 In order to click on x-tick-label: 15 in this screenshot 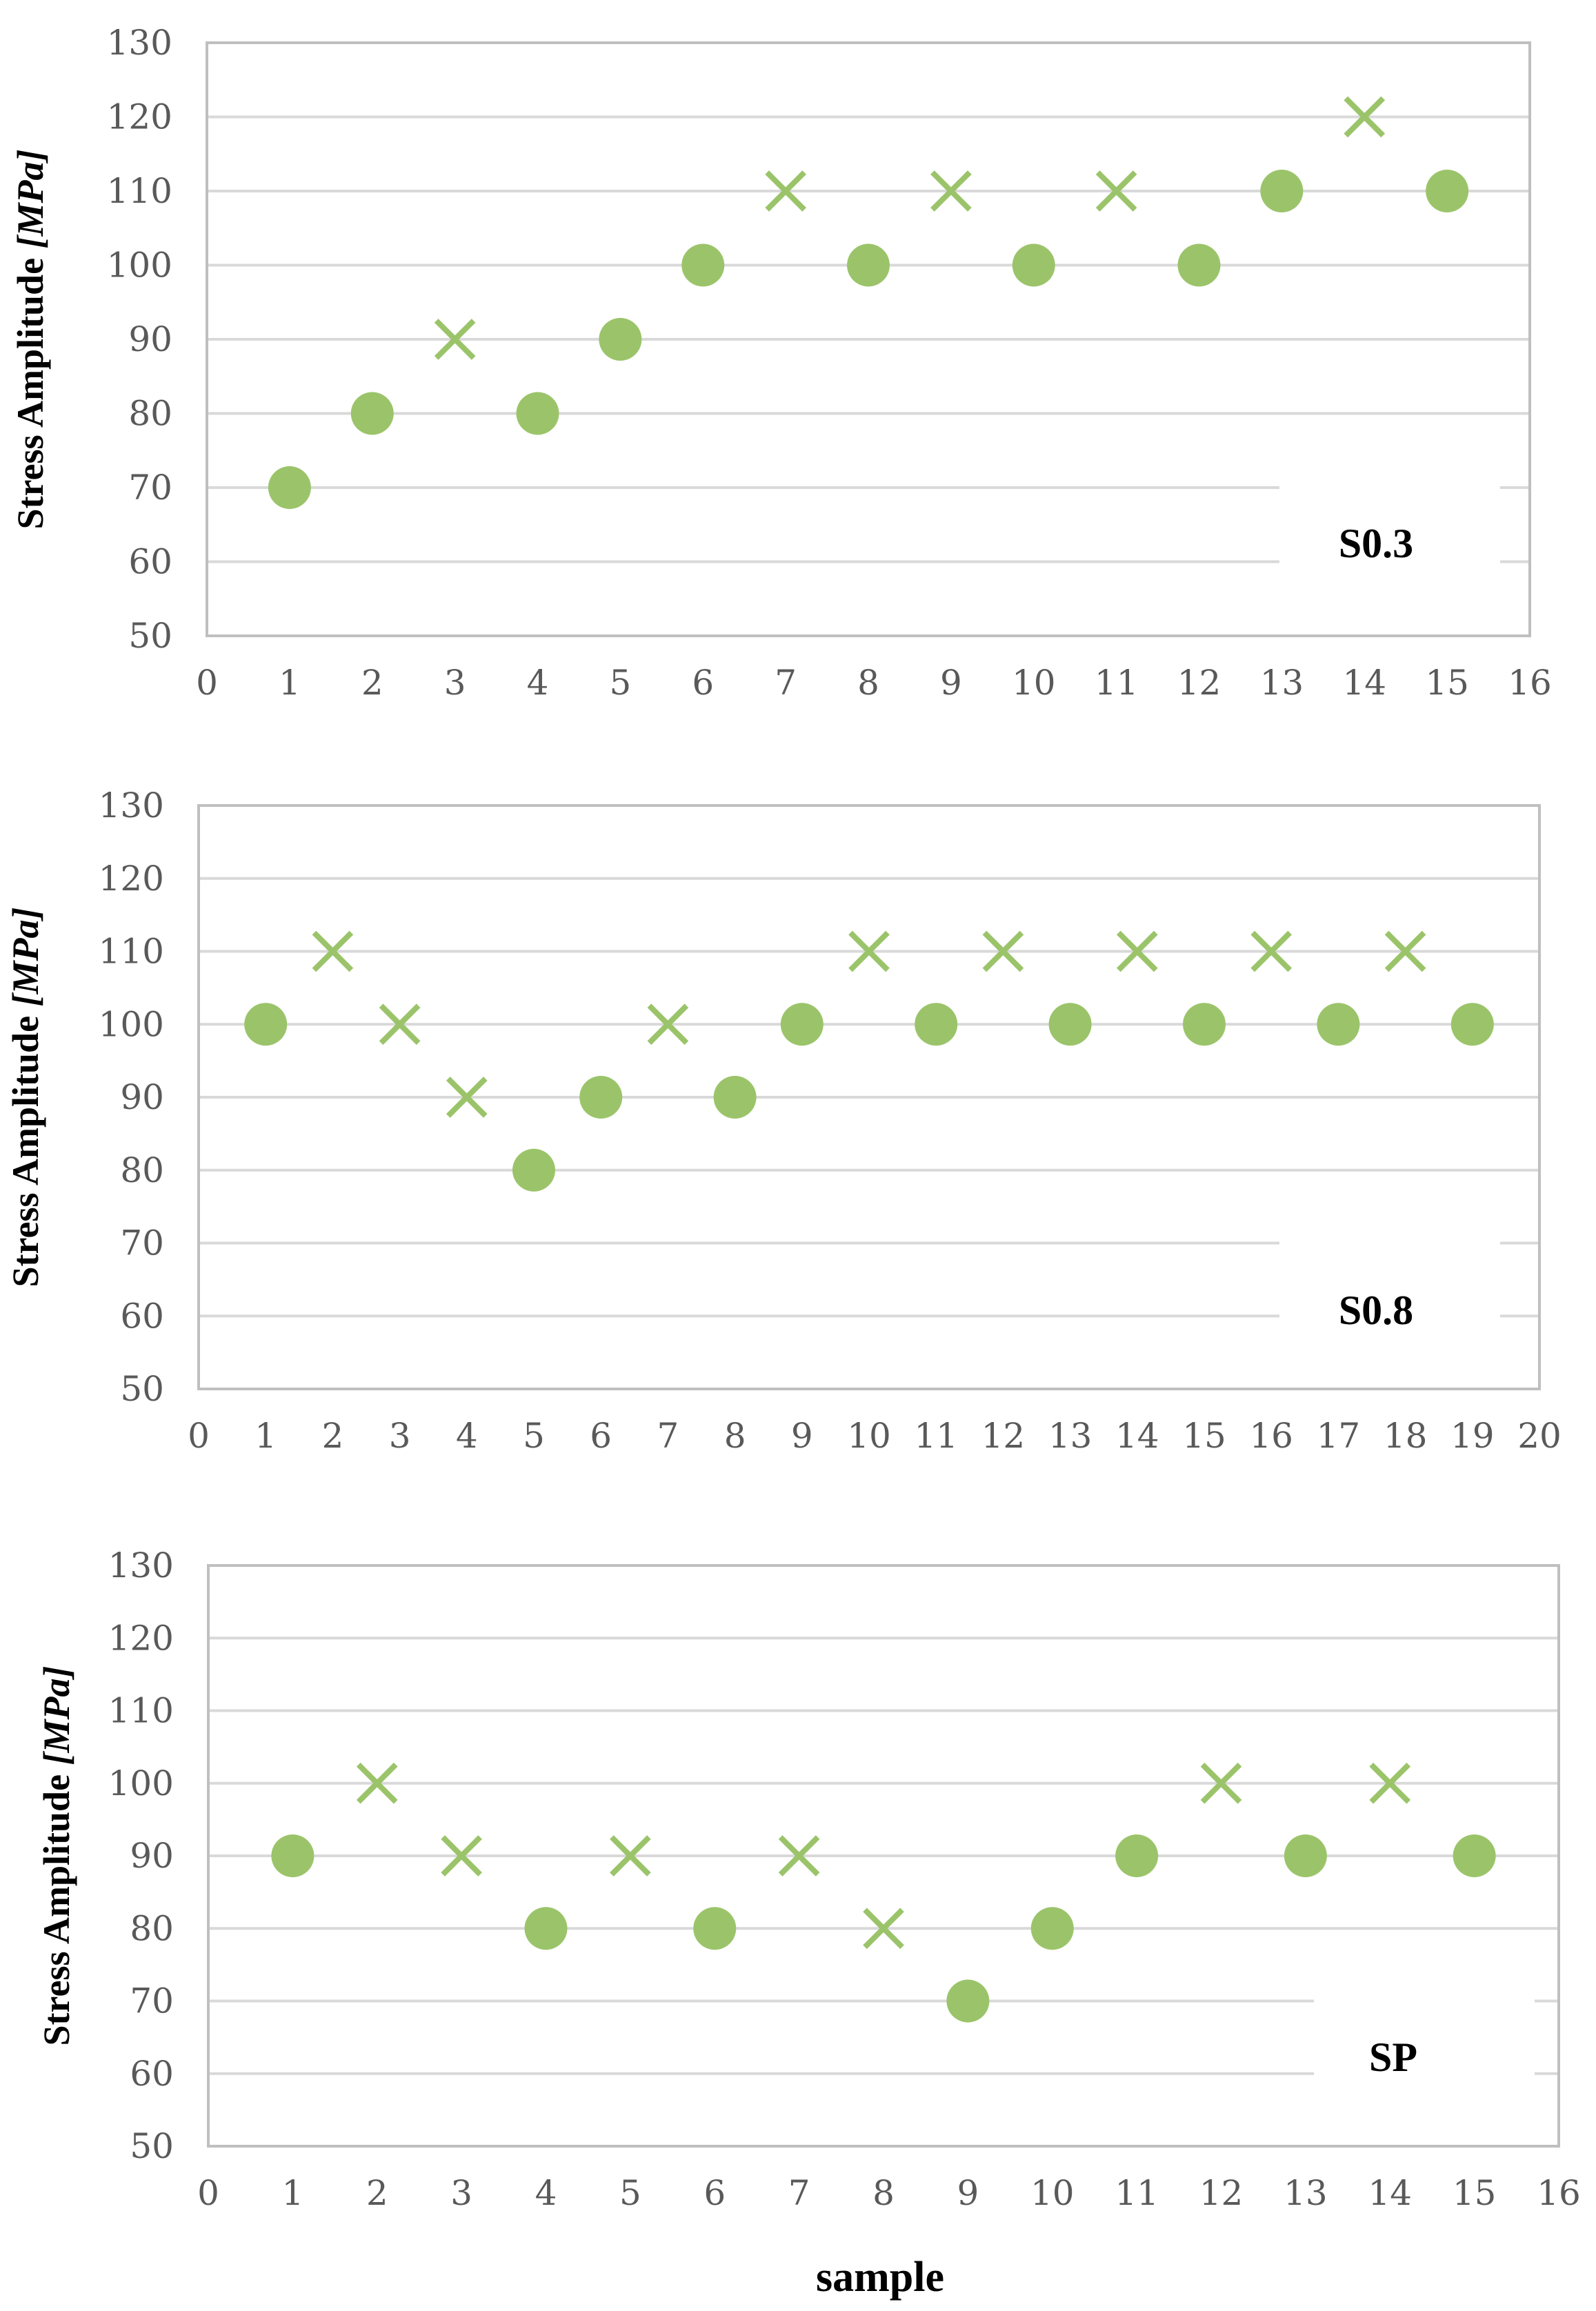, I will do `click(1475, 2193)`.